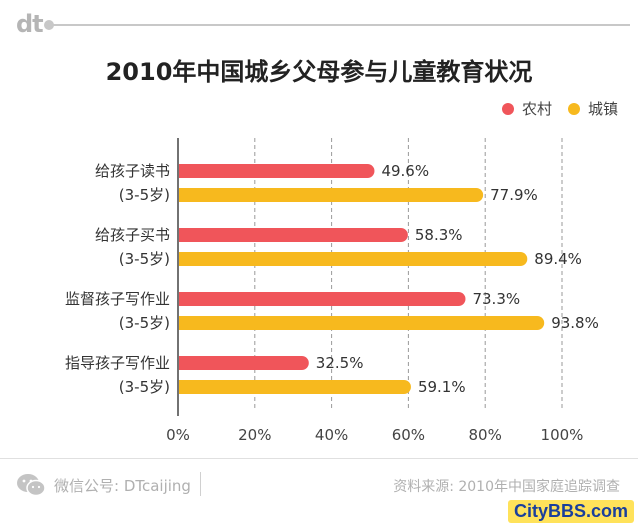  Describe the element at coordinates (200, 484) in the screenshot. I see `footer-separator` at that location.